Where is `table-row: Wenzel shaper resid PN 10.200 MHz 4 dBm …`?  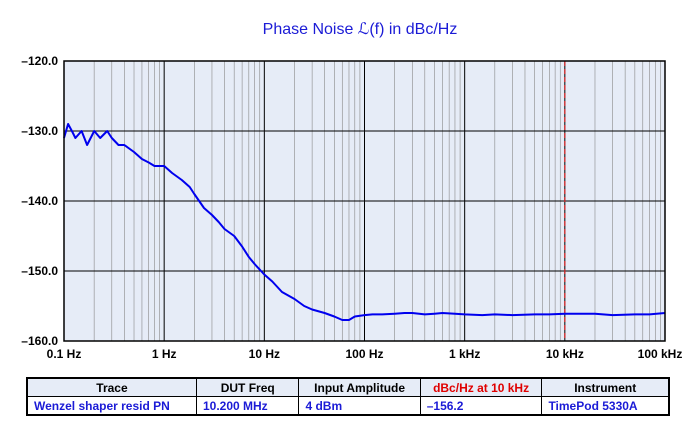
table-row: Wenzel shaper resid PN 10.200 MHz 4 dBm … is located at coordinates (348, 406).